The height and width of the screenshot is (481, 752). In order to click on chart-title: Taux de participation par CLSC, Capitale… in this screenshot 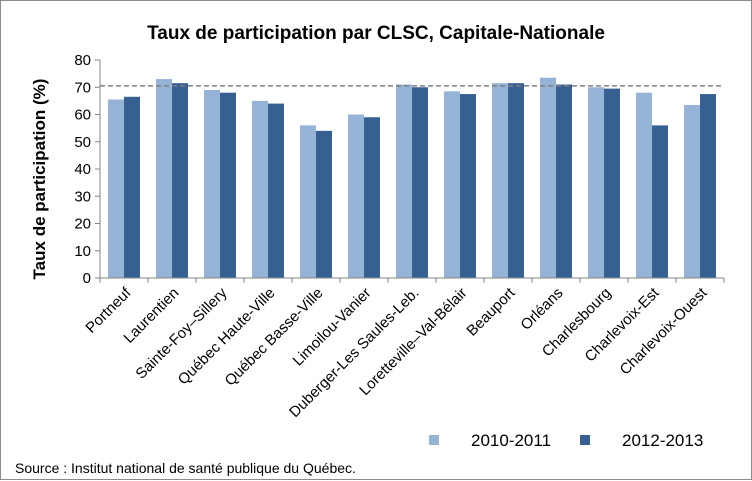, I will do `click(376, 33)`.